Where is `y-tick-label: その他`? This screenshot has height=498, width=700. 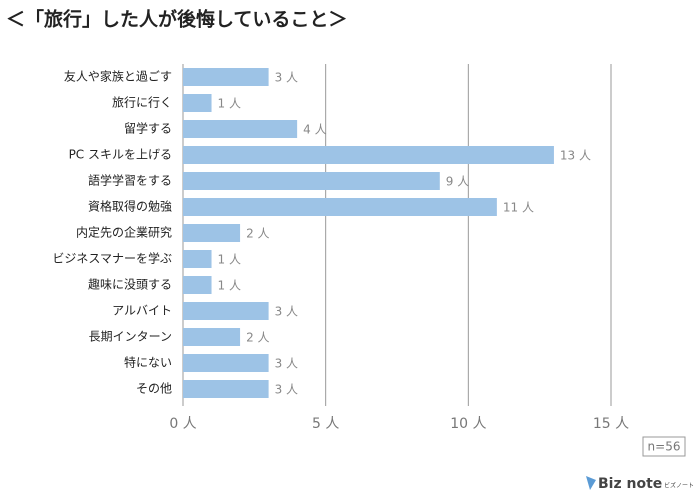 y-tick-label: その他 is located at coordinates (154, 389).